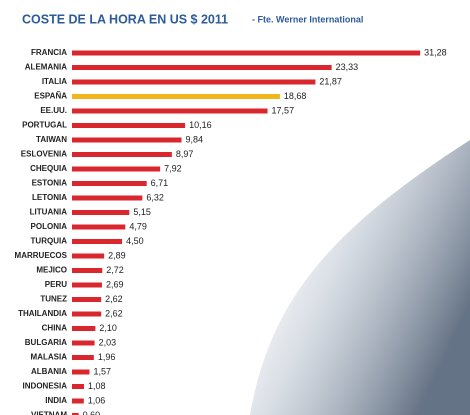 Image resolution: width=470 pixels, height=415 pixels. I want to click on value-label: 10,16, so click(200, 125).